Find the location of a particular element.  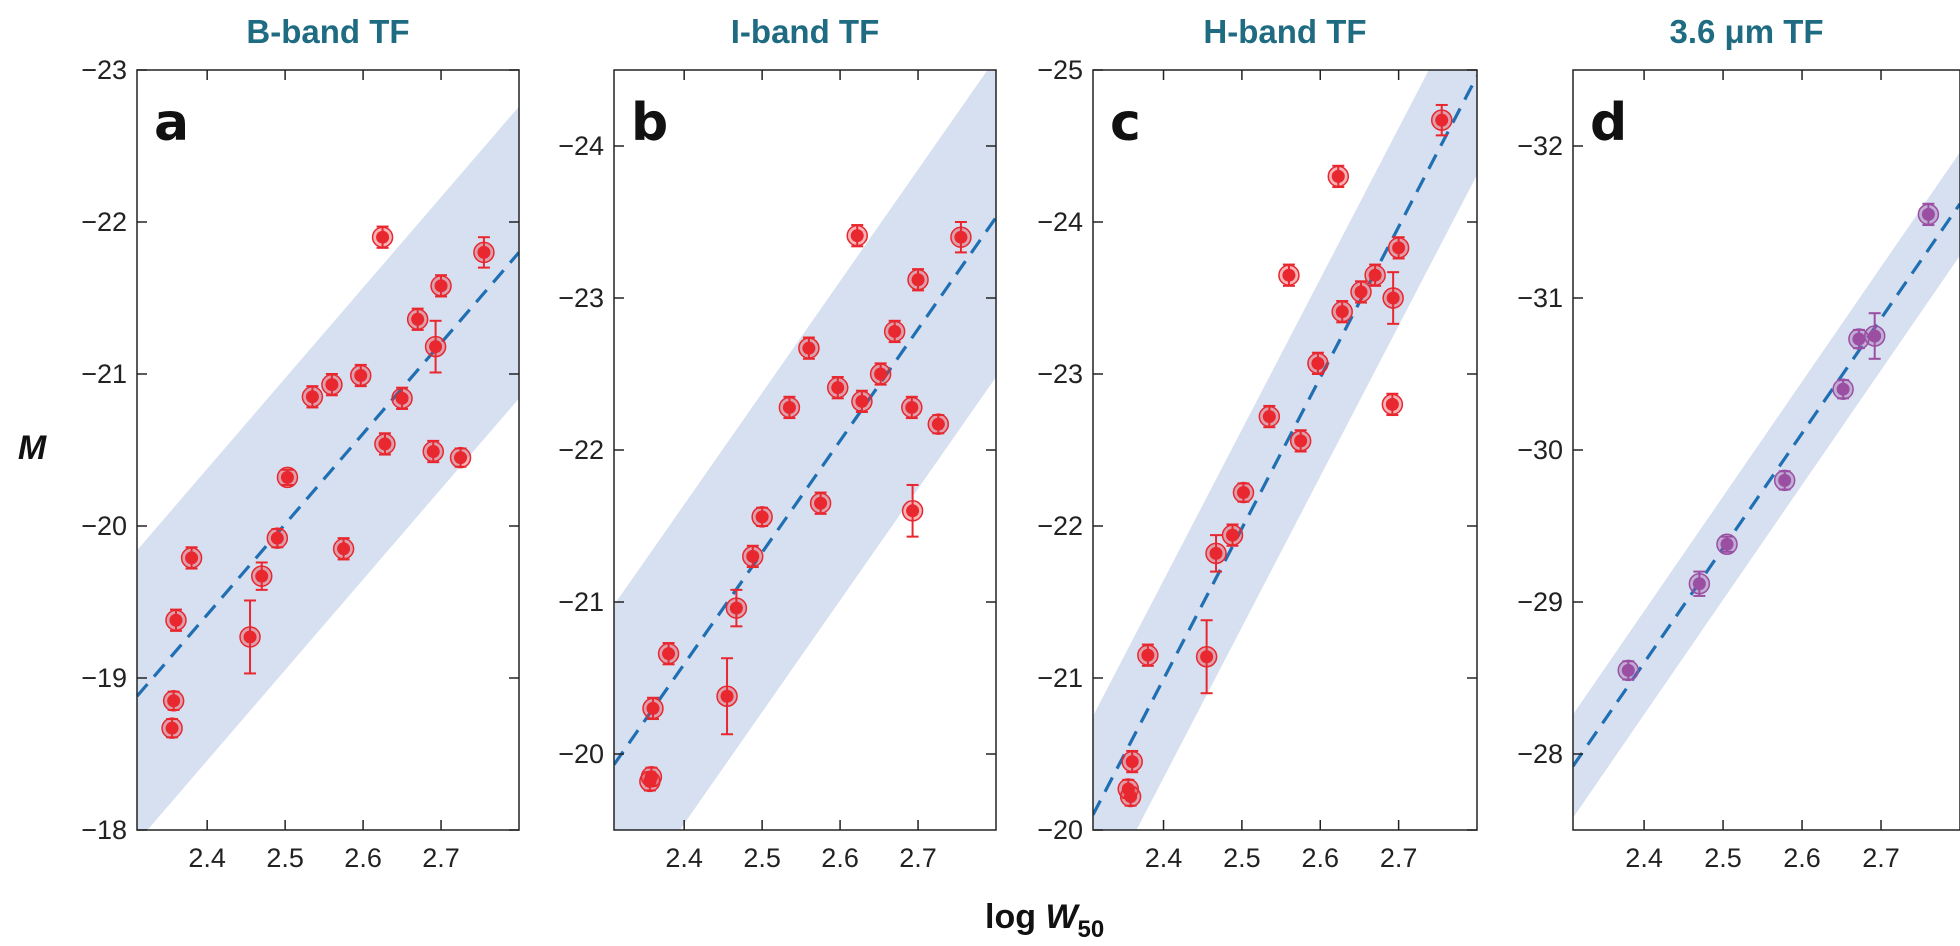

fit-line is located at coordinates (805, 491).